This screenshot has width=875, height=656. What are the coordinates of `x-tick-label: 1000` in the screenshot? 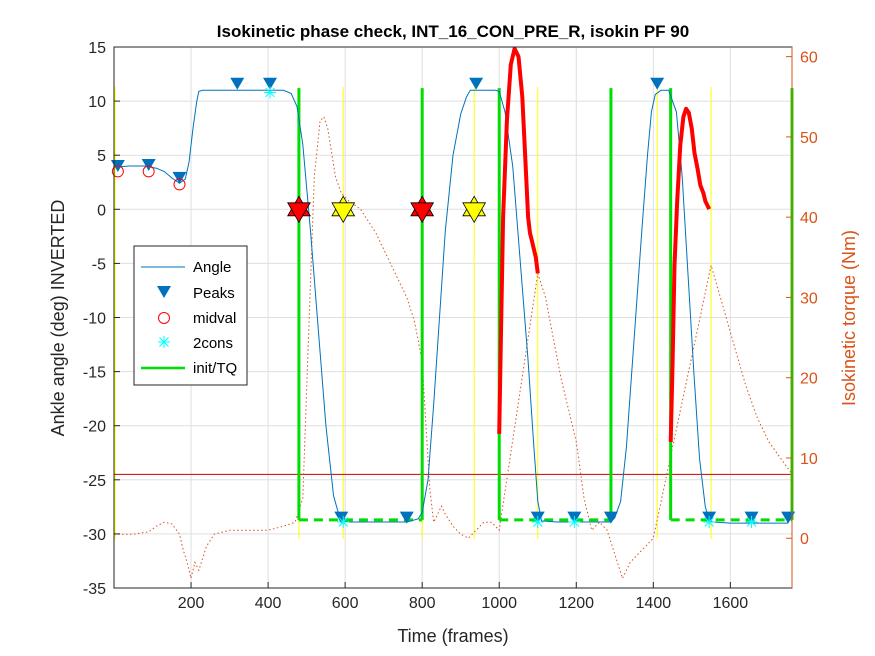 It's located at (499, 603).